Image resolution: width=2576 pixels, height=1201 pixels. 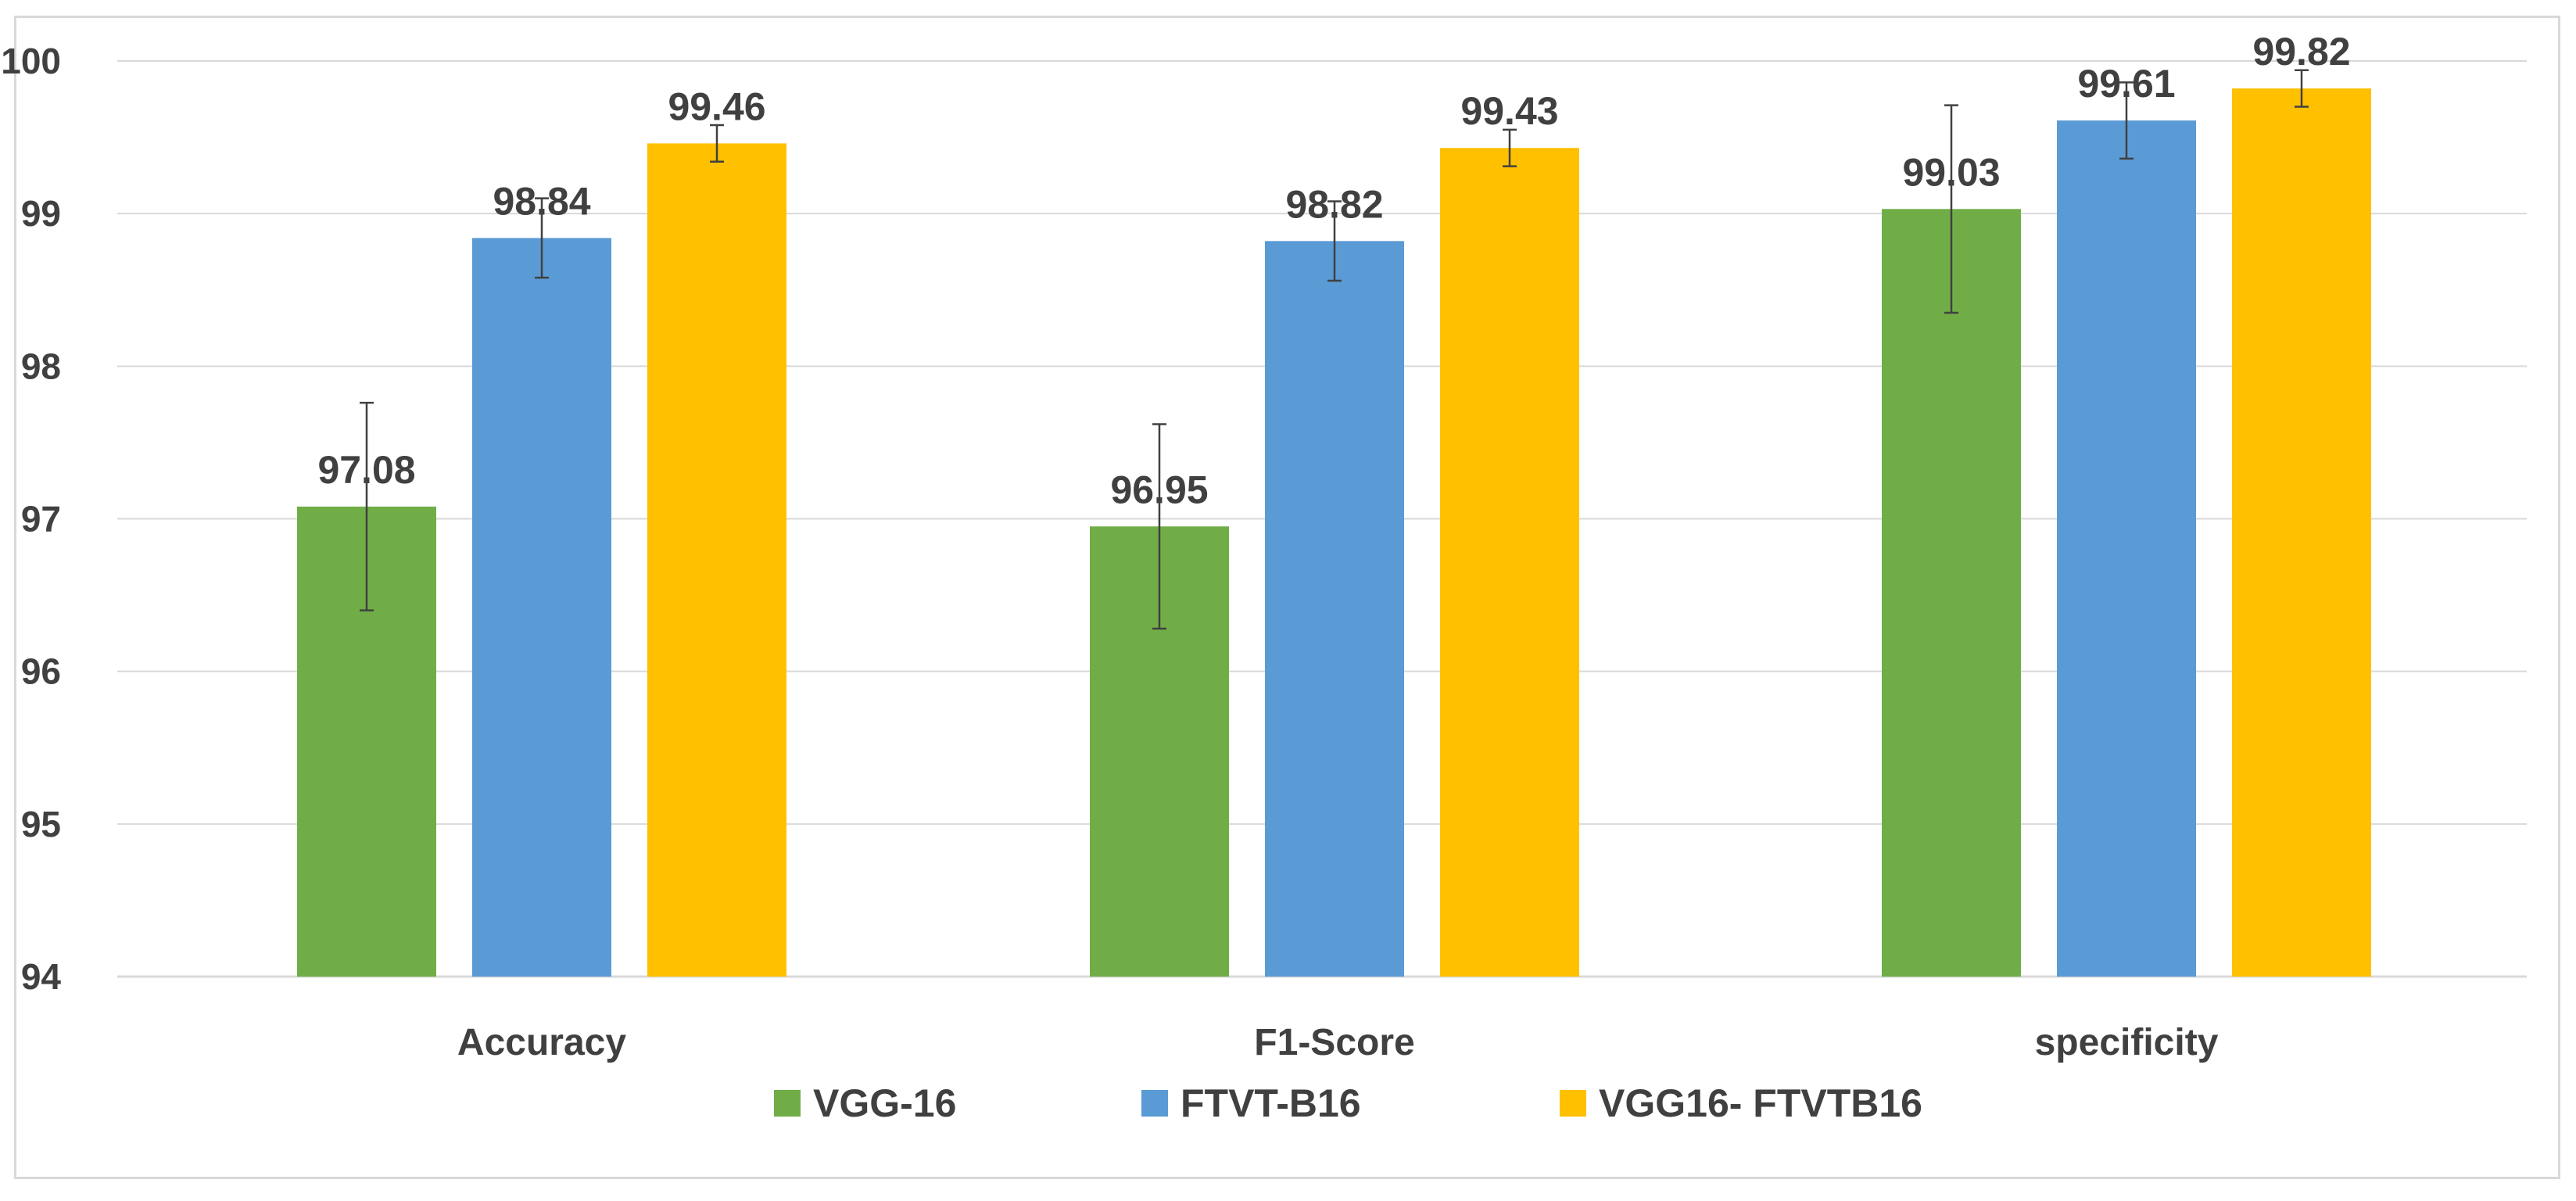 What do you see at coordinates (1951, 209) in the screenshot?
I see `error-bar-vgg-16-specificity` at bounding box center [1951, 209].